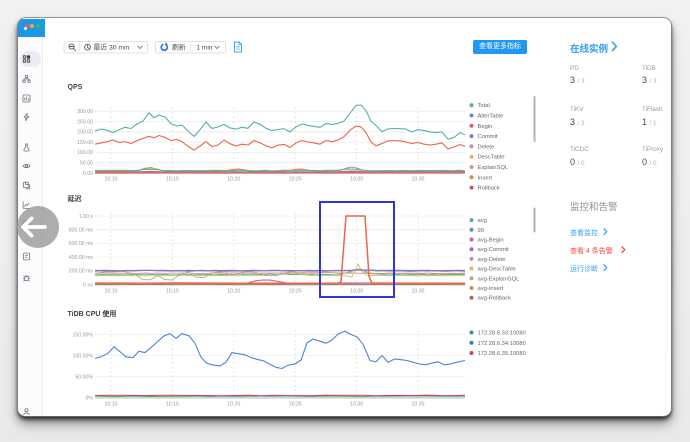  Describe the element at coordinates (481, 230) in the screenshot. I see `svg-text: 99` at that location.